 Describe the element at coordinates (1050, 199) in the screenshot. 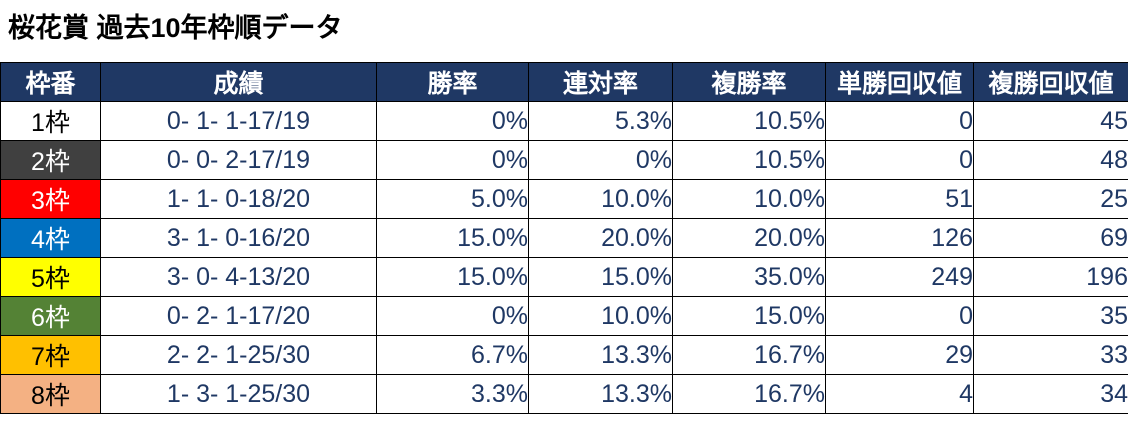

I see `show-return-cell: 25` at that location.